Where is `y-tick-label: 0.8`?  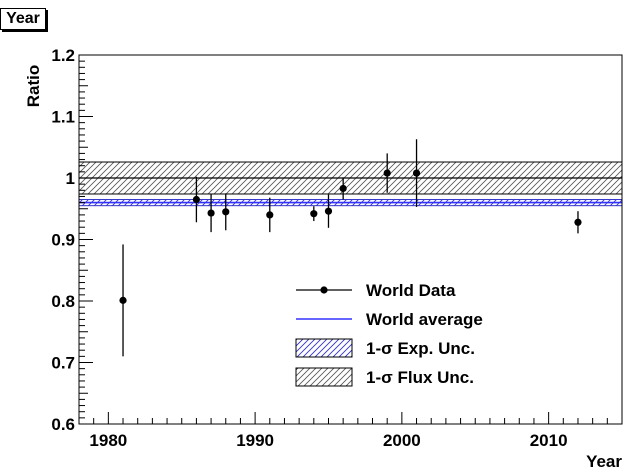
y-tick-label: 0.8 is located at coordinates (63, 301).